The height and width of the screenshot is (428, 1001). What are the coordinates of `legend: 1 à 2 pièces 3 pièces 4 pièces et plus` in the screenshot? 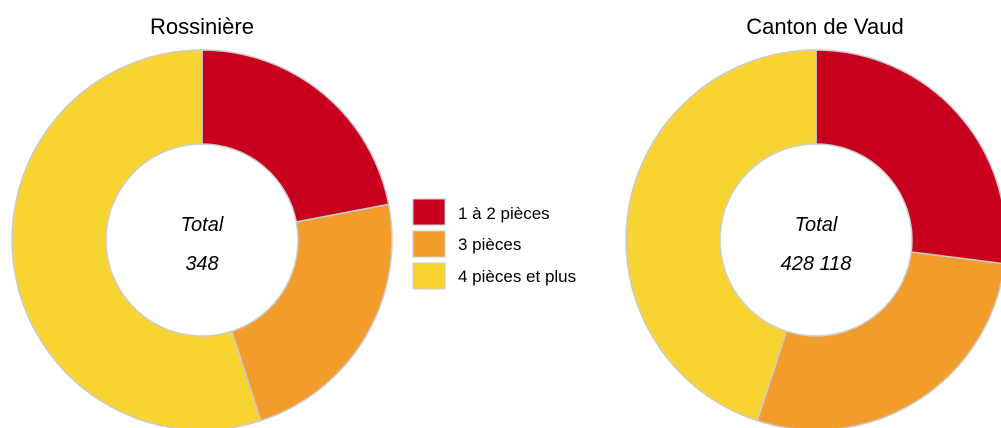 It's located at (494, 244).